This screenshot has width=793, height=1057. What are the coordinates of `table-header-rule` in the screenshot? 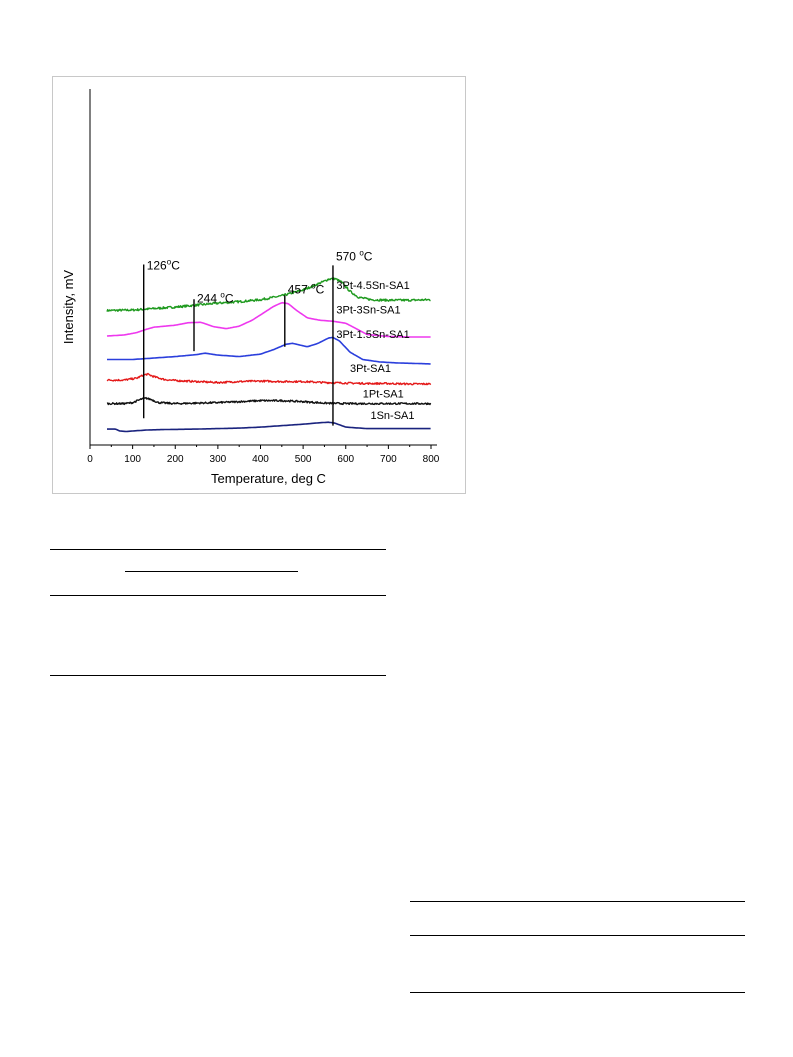 It's located at (218, 595).